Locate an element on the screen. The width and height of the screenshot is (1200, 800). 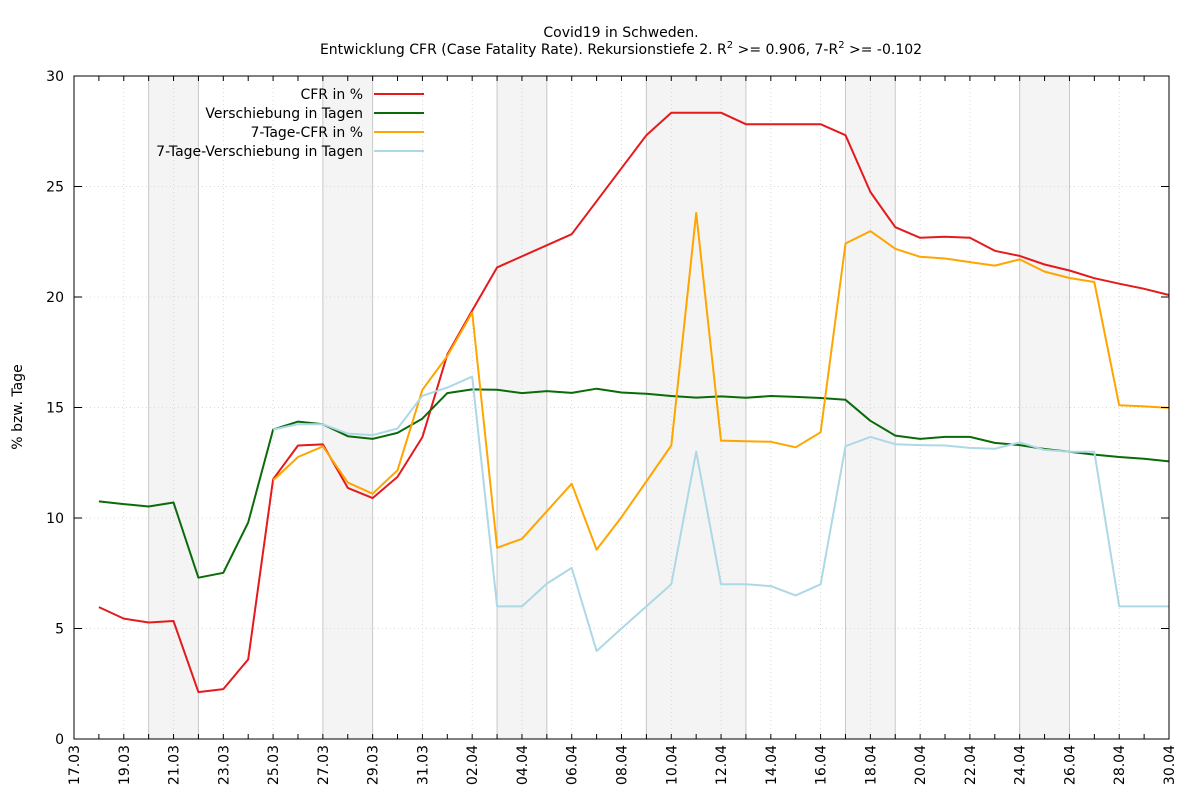
subtitle-suffix: >= -0.102 is located at coordinates (884, 50).